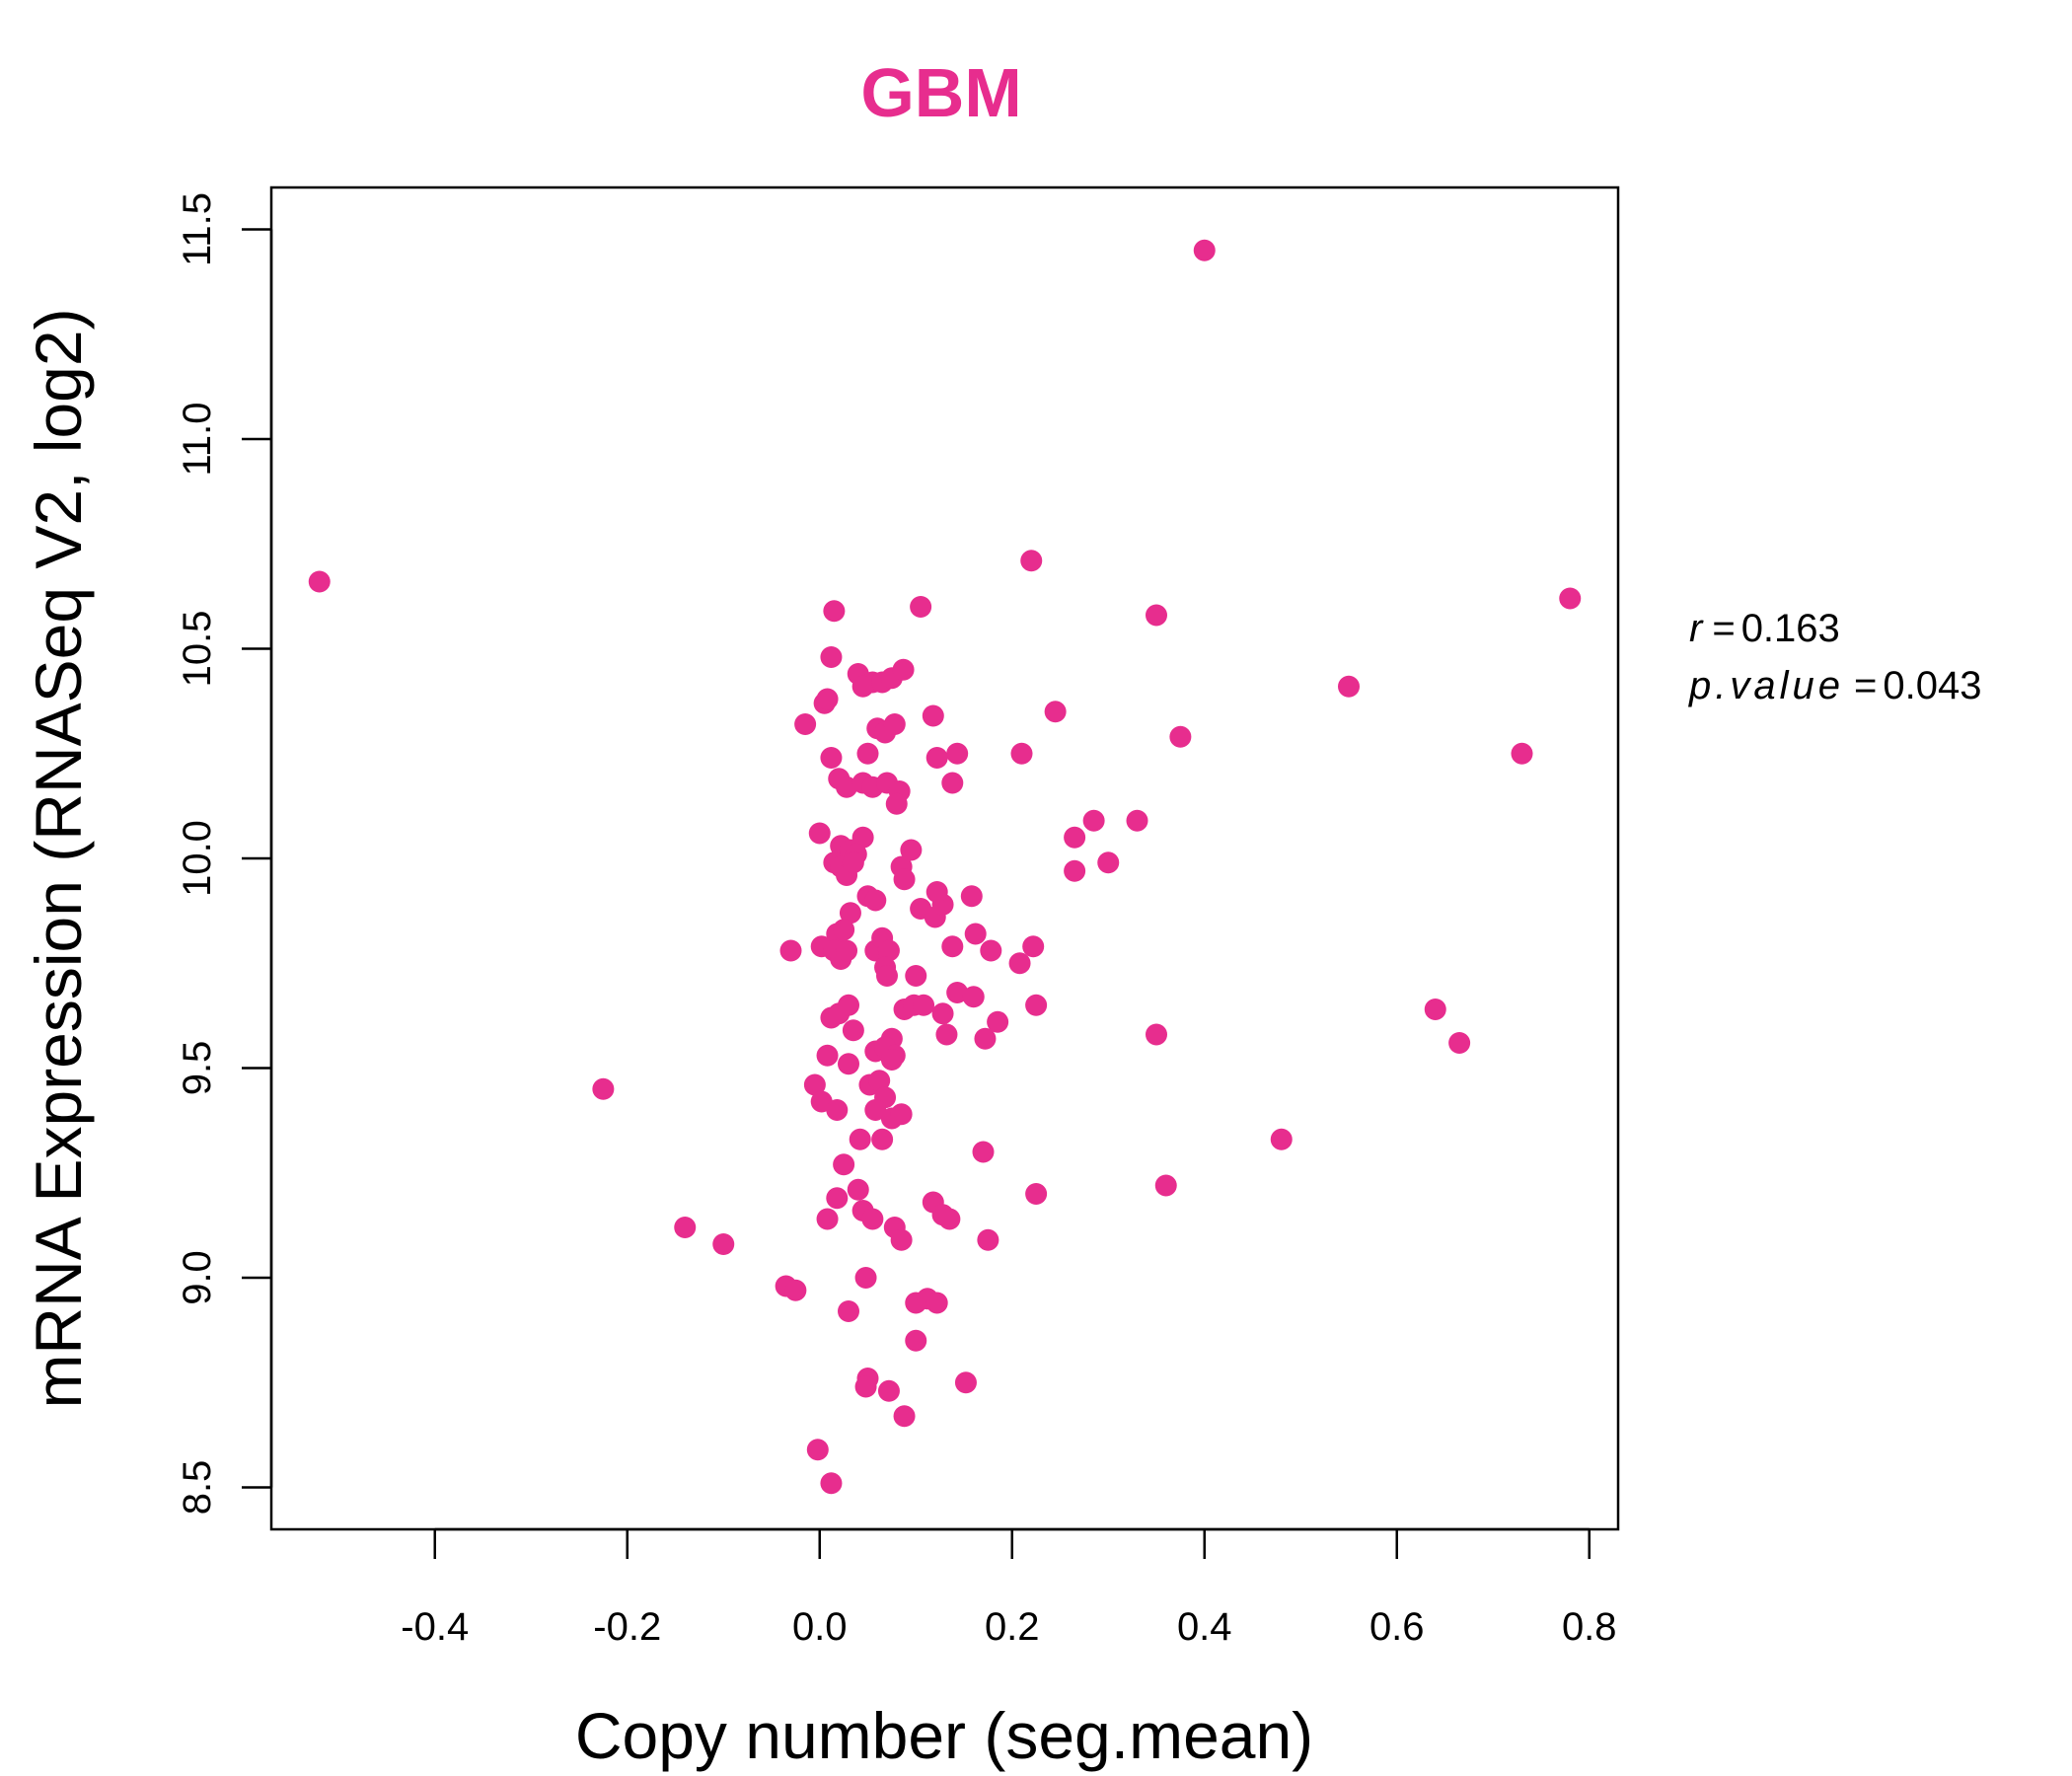  What do you see at coordinates (1724, 629) in the screenshot?
I see `stat-r-equals: =` at bounding box center [1724, 629].